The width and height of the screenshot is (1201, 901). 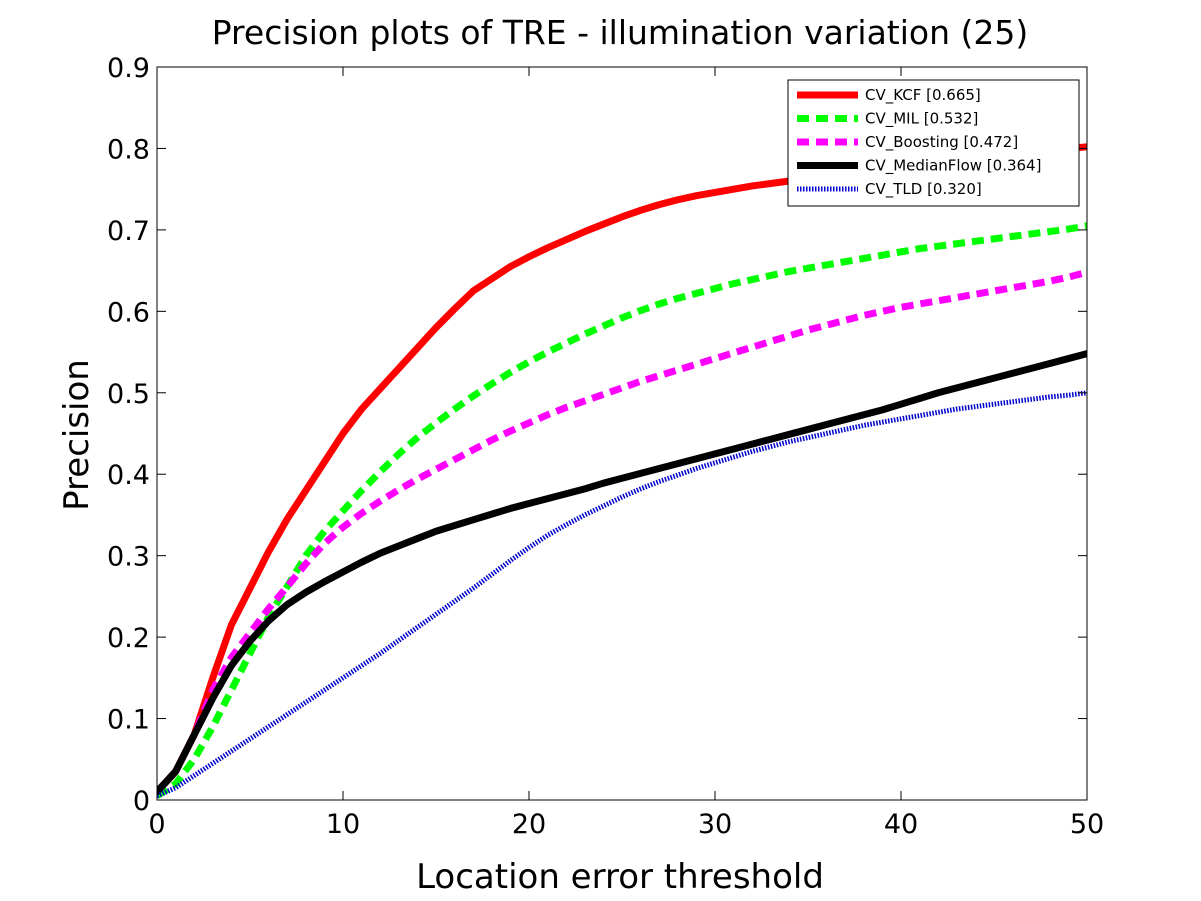 I want to click on y-tick-label: 0.4, so click(x=128, y=475).